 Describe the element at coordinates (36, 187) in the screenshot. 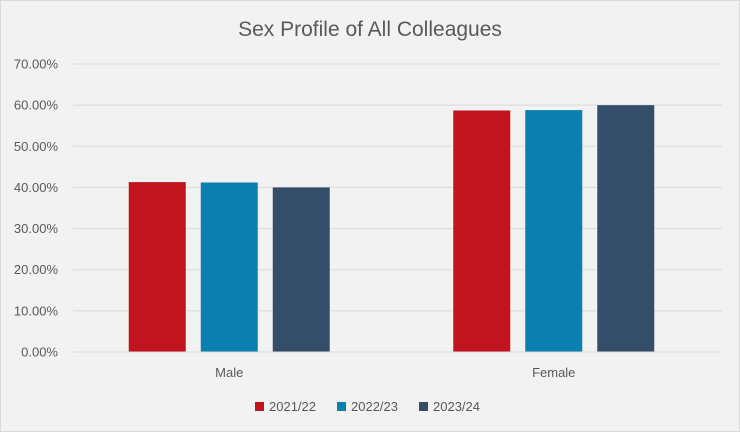

I see `y-tick-label: 40.00%` at that location.